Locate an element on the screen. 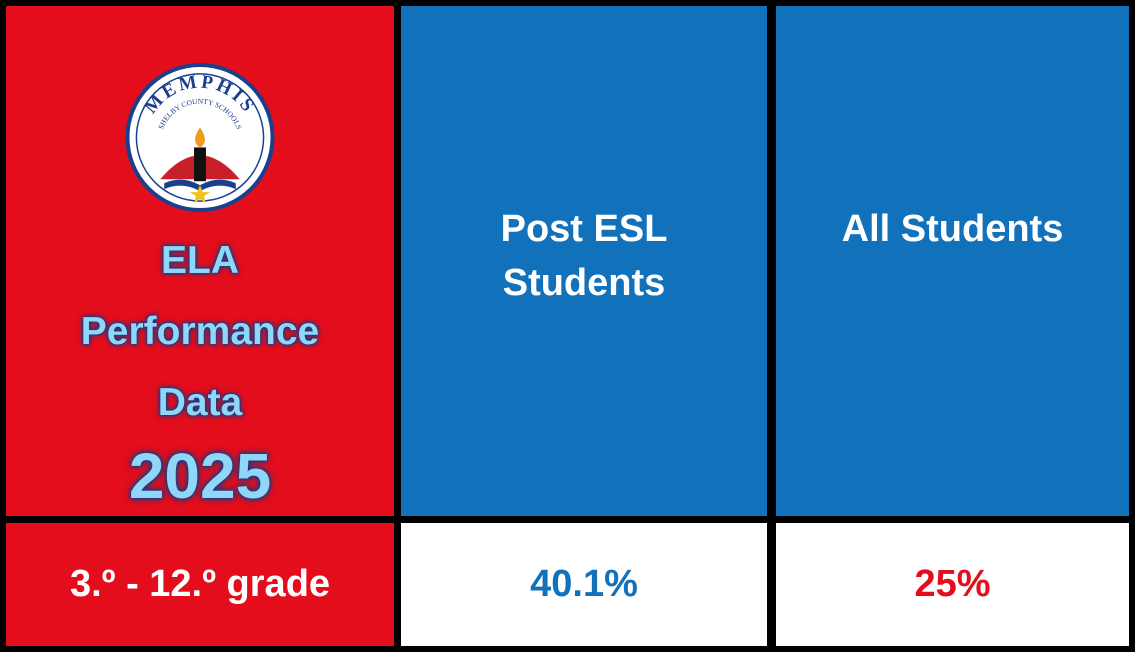 Image resolution: width=1135 pixels, height=652 pixels. value-cell: 40.1% is located at coordinates (584, 584).